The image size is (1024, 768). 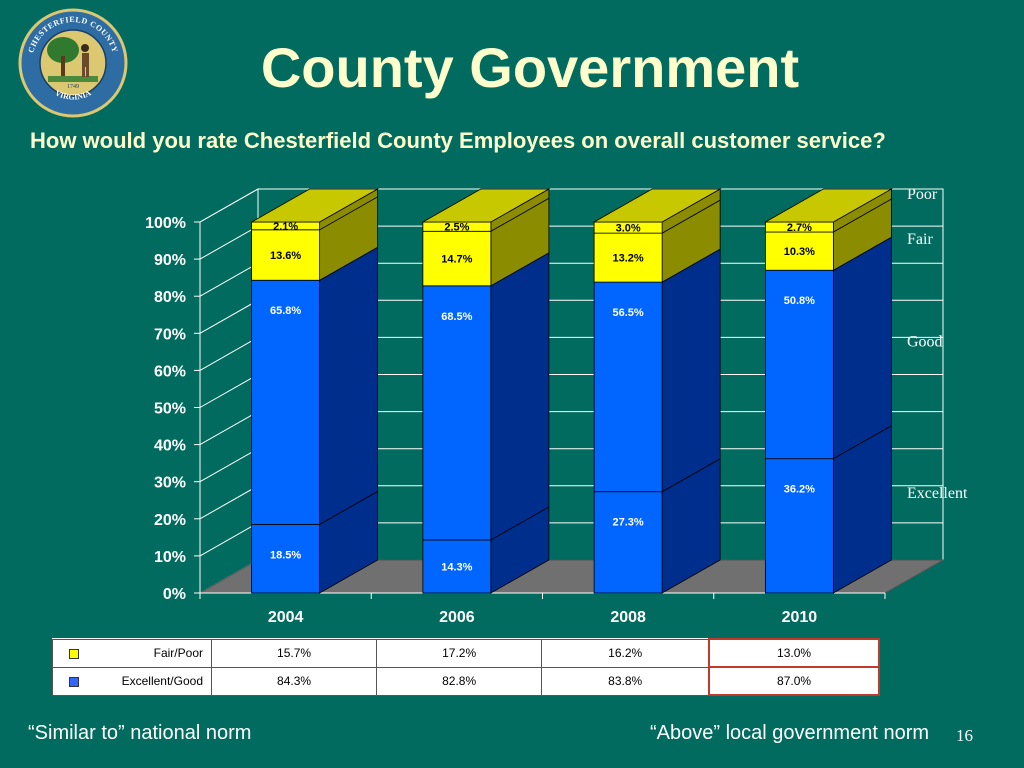 I want to click on row-label-text: Excellent/Good, so click(x=162, y=681).